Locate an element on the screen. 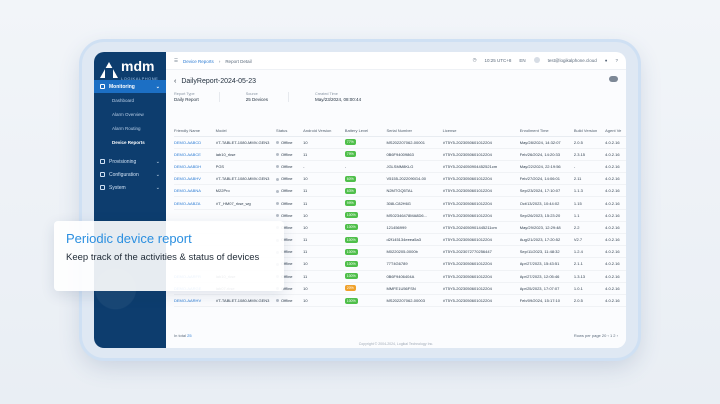 The height and width of the screenshot is (404, 720). notification-icon: ● is located at coordinates (606, 60).